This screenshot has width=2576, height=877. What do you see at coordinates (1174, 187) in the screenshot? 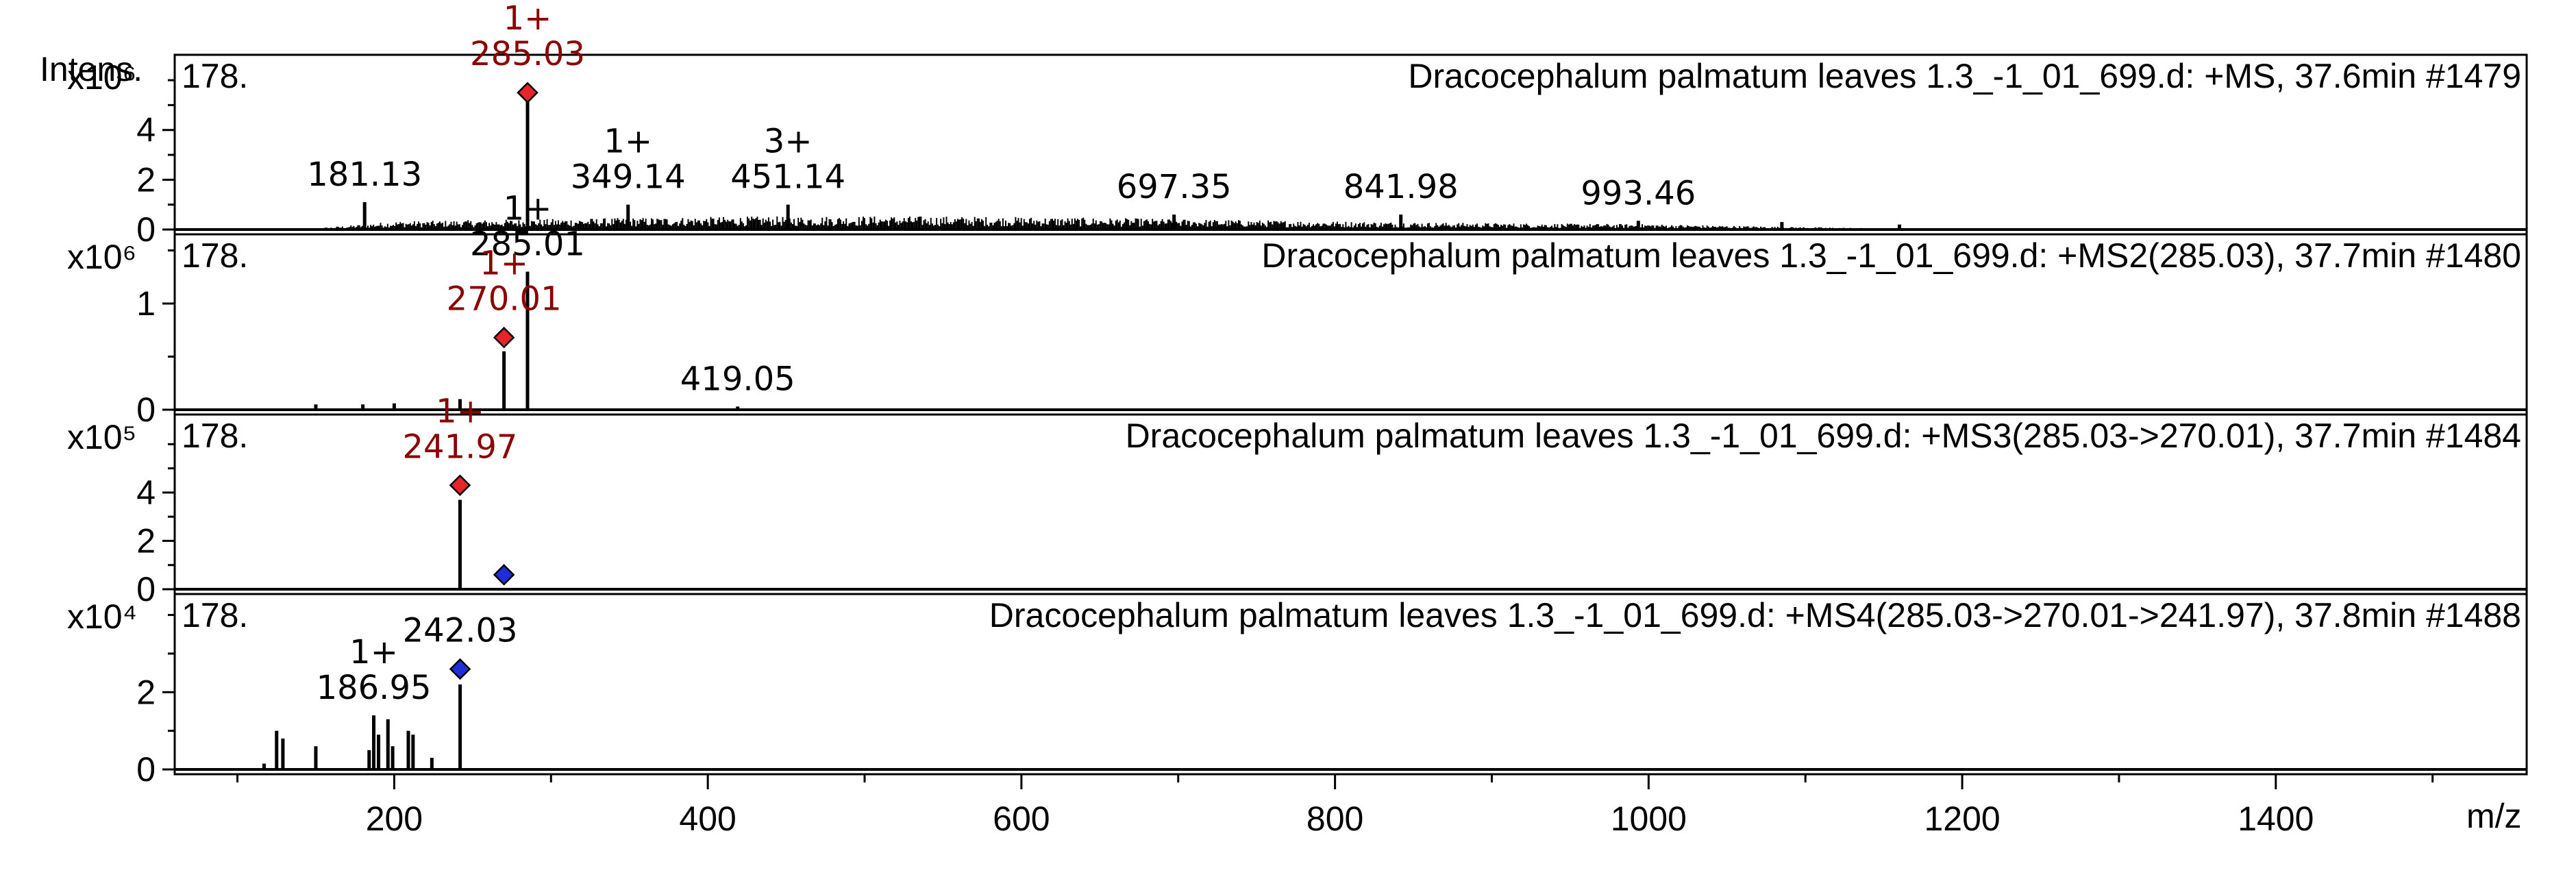
I see `peak-label: 697.35` at bounding box center [1174, 187].